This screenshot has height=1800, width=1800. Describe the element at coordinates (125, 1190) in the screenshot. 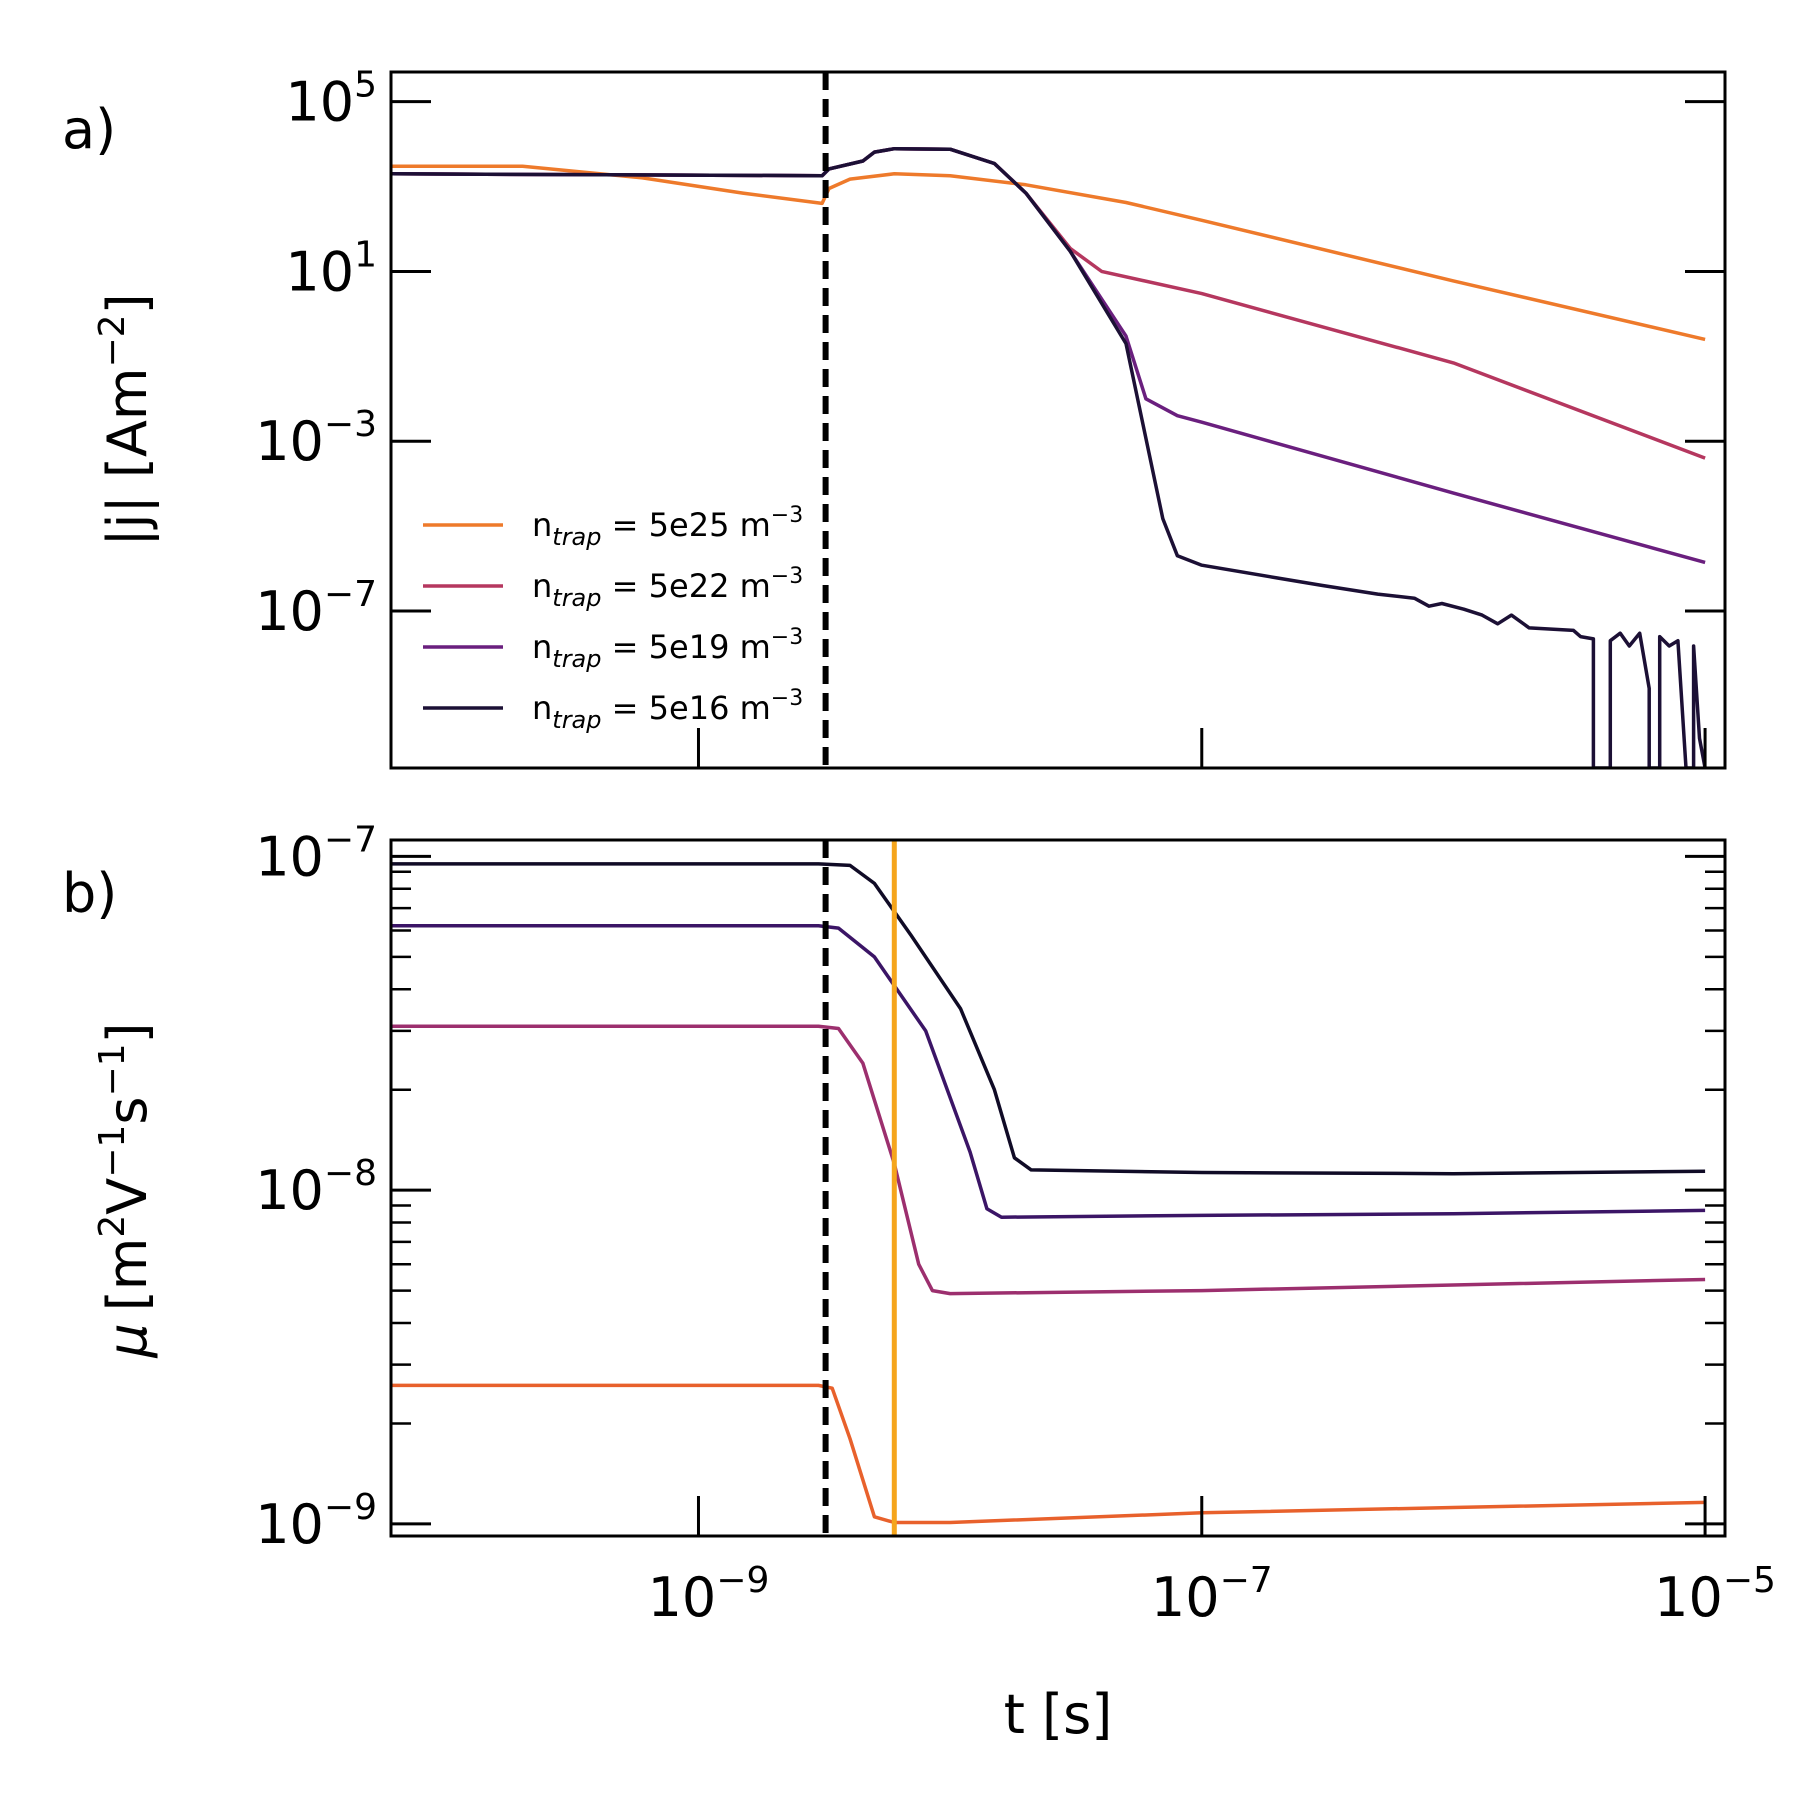

I see `panel-b-ylabel: μ[m2V−1s−1]` at that location.